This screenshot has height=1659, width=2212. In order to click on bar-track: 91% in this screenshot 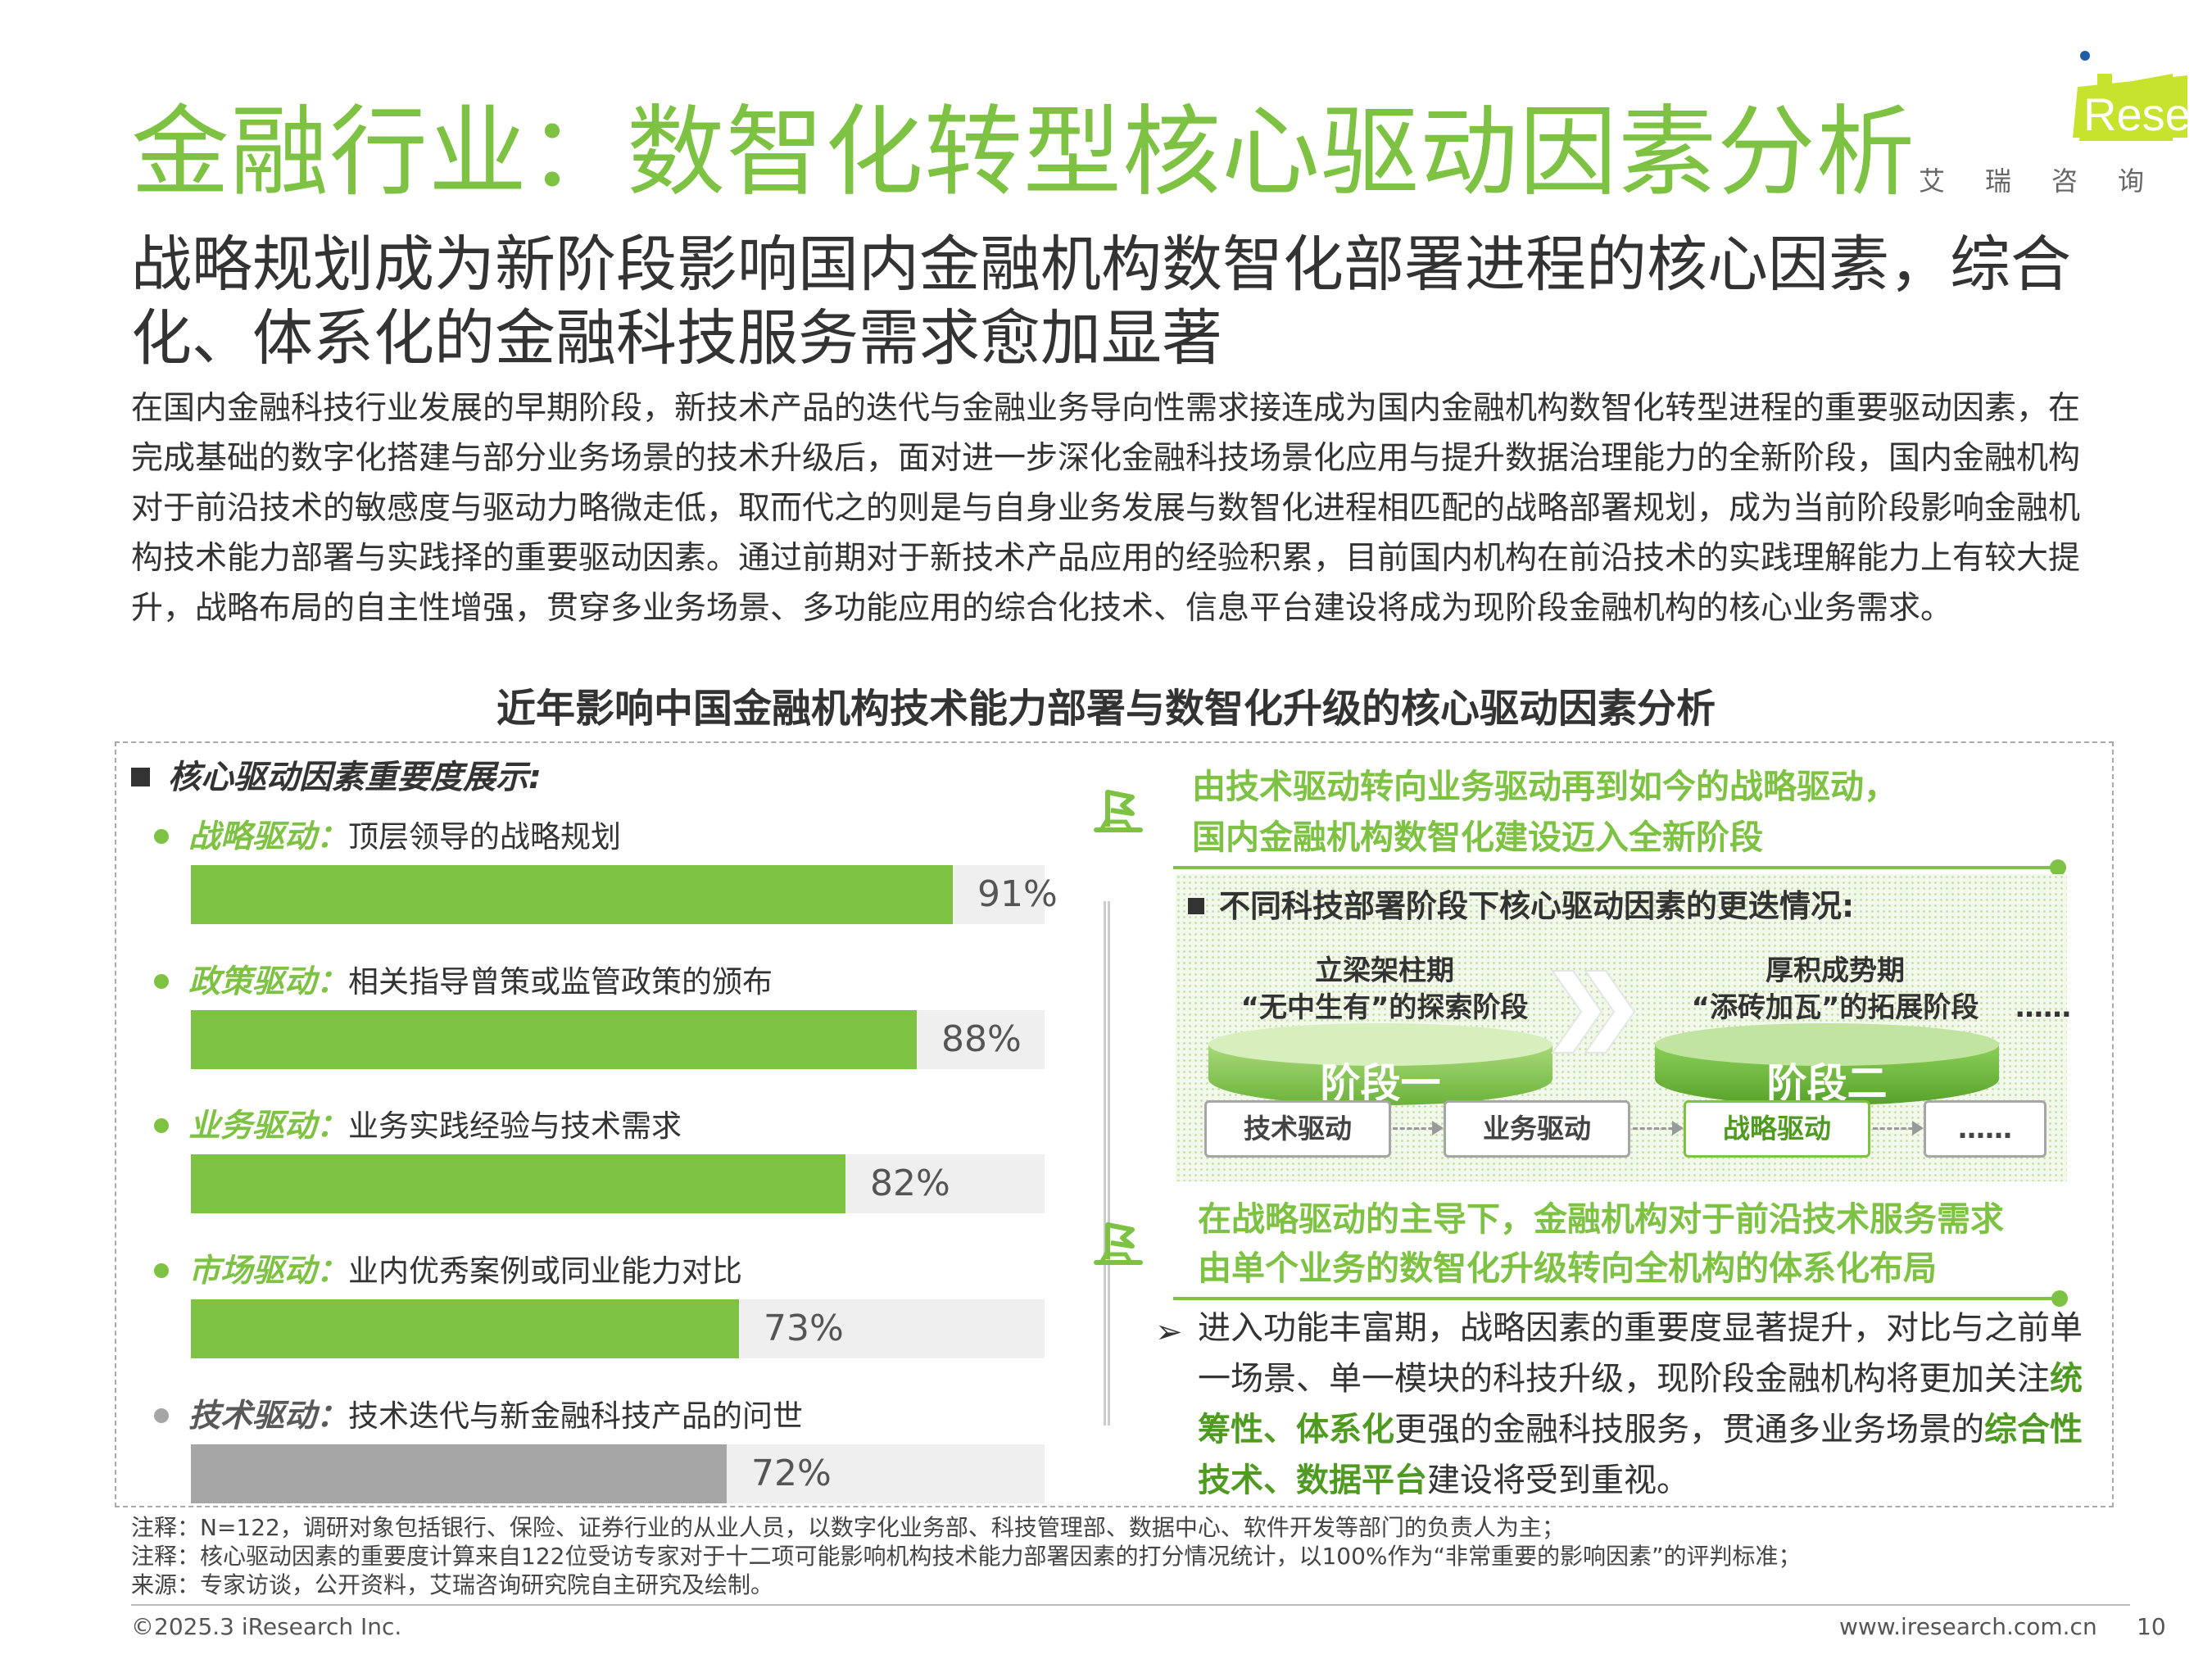, I will do `click(624, 894)`.